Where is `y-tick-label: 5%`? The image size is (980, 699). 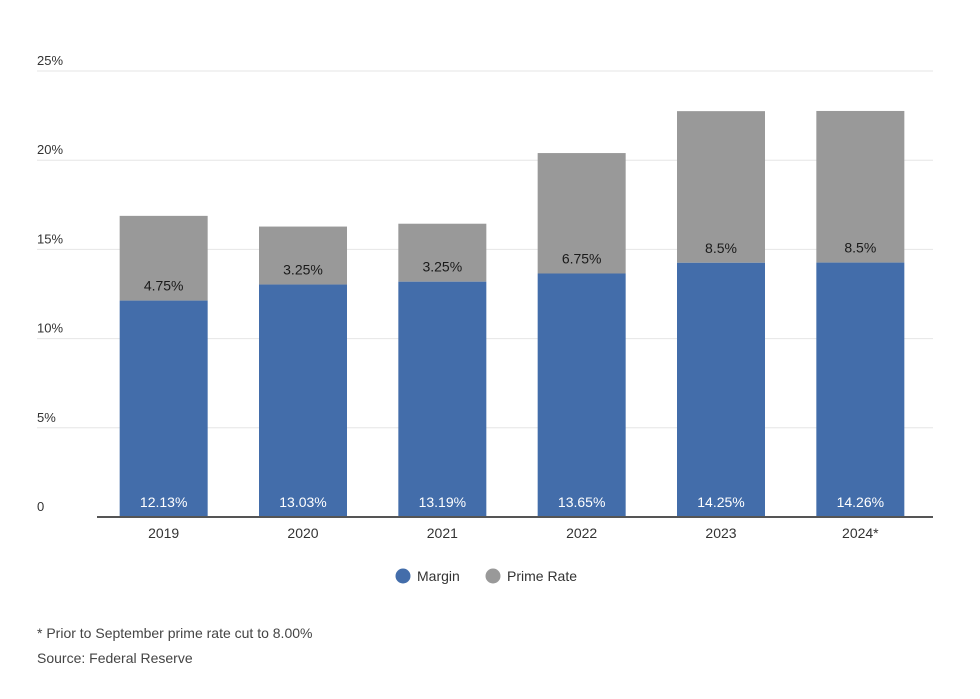 y-tick-label: 5% is located at coordinates (46, 417).